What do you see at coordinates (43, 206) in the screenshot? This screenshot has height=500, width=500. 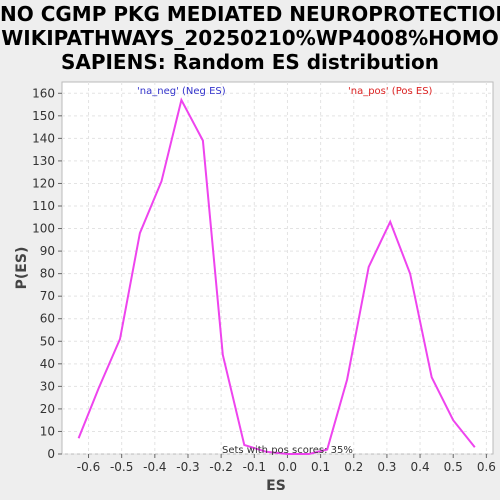 I see `y-tick-label: 110` at bounding box center [43, 206].